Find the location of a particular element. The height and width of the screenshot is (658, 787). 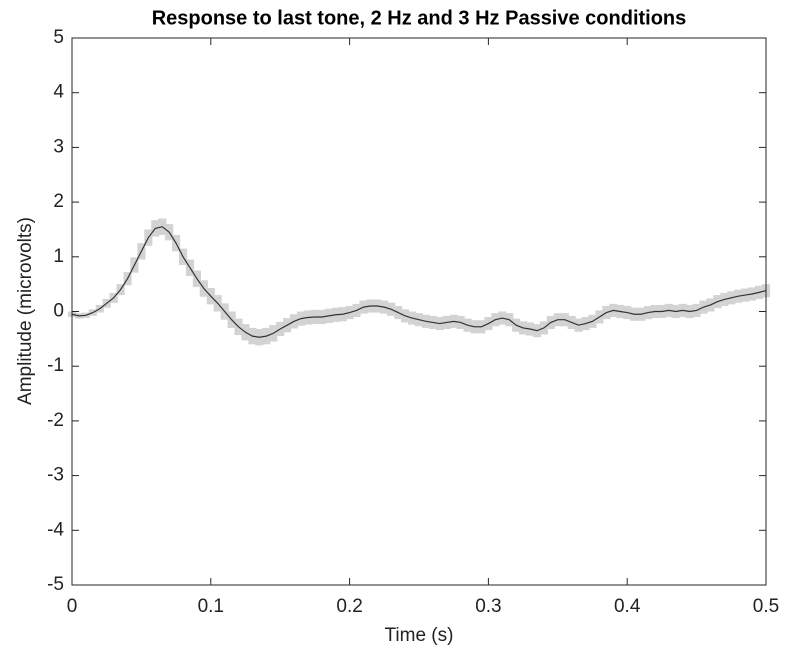

x-tick-label: 0.3 is located at coordinates (488, 606).